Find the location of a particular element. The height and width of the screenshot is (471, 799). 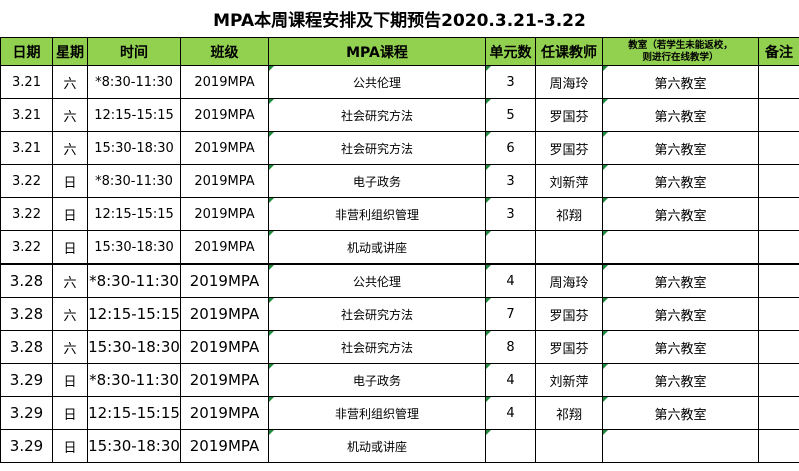

page-title: MPA本周课程安排及下期预告2020.3.21-3.22 is located at coordinates (399, 21).